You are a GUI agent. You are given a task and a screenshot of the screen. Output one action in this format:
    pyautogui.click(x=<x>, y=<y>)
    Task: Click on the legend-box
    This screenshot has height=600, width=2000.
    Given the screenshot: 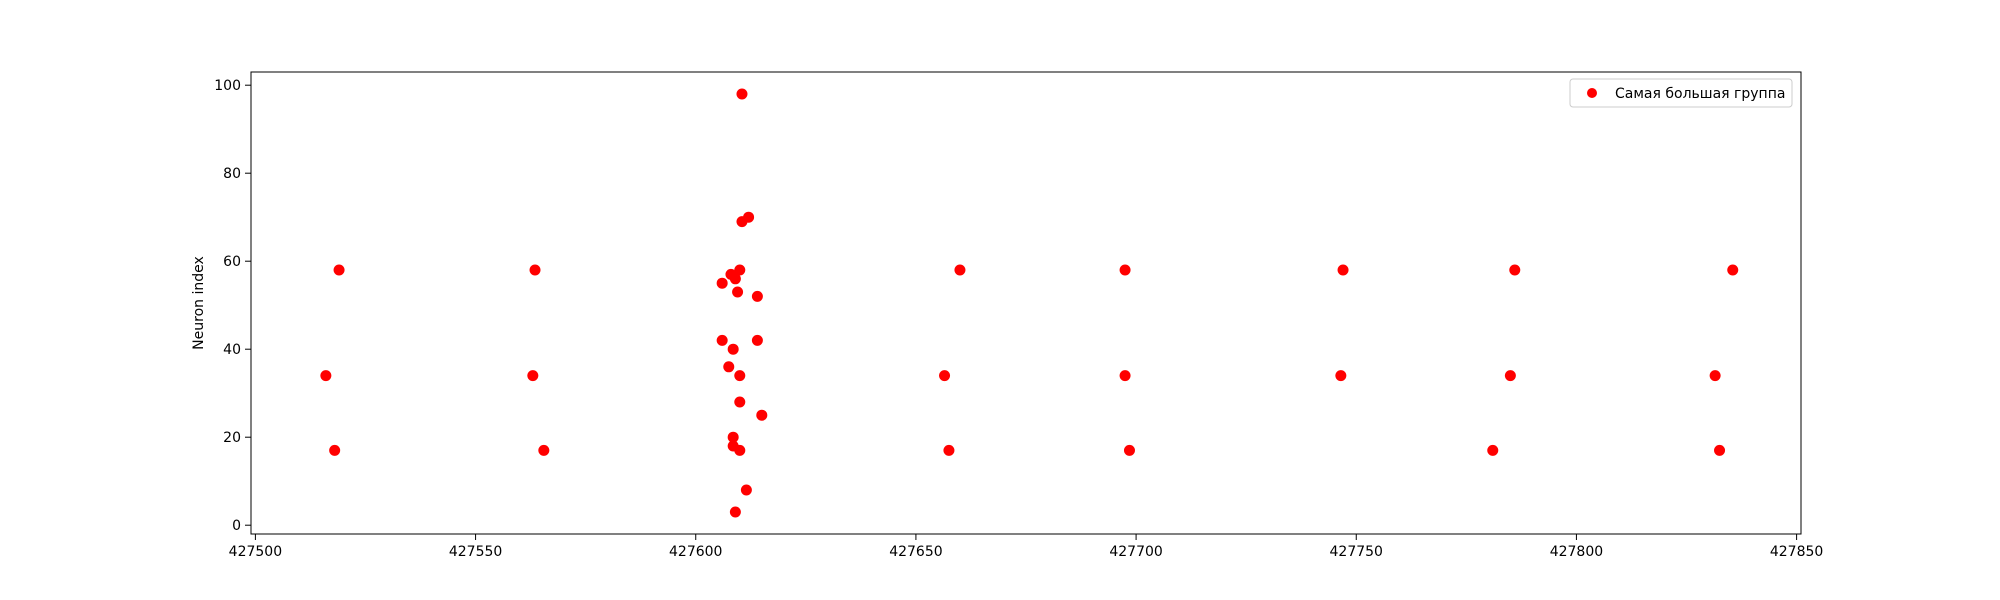 What is the action you would take?
    pyautogui.click(x=1681, y=93)
    